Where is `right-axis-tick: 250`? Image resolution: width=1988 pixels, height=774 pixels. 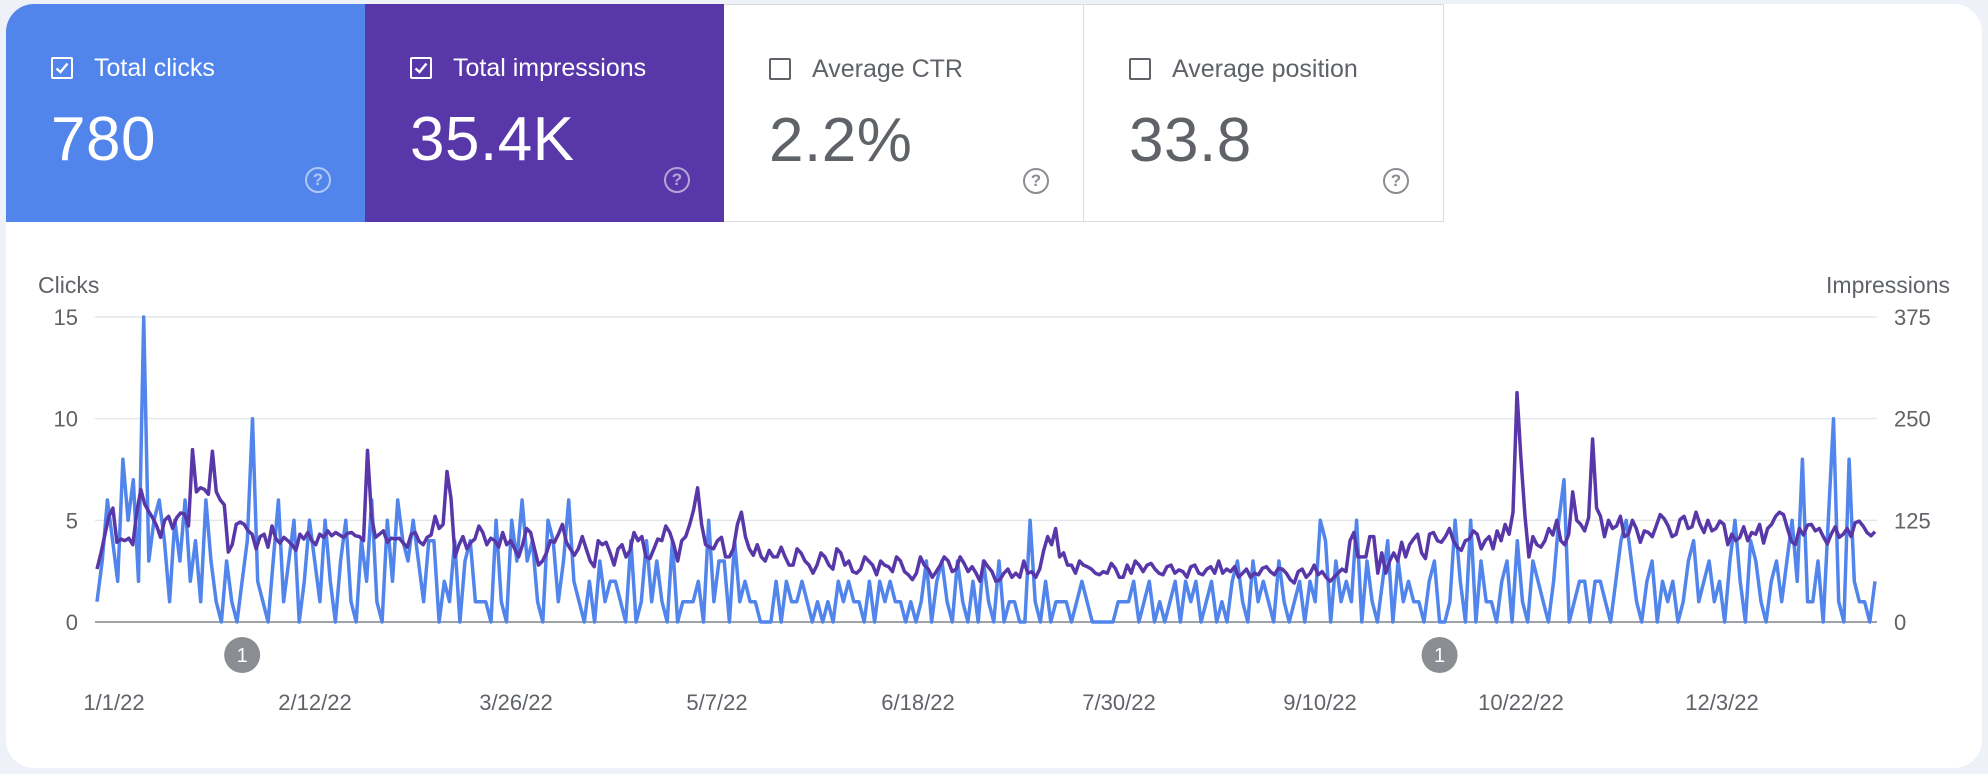 right-axis-tick: 250 is located at coordinates (1912, 419).